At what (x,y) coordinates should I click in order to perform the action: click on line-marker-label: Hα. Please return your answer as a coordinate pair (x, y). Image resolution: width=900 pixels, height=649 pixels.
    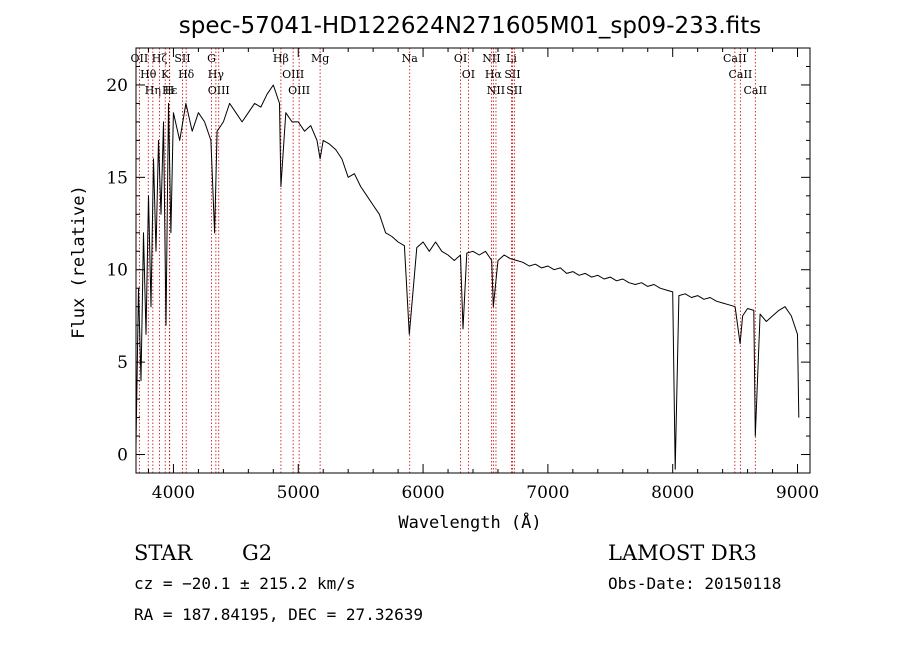
    Looking at the image, I should click on (494, 74).